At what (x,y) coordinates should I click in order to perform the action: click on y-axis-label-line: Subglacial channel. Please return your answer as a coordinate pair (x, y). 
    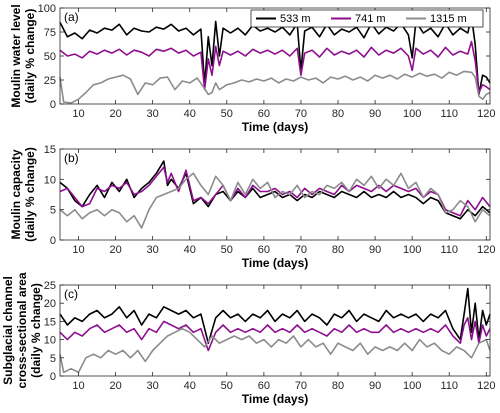
    Looking at the image, I should click on (8, 330).